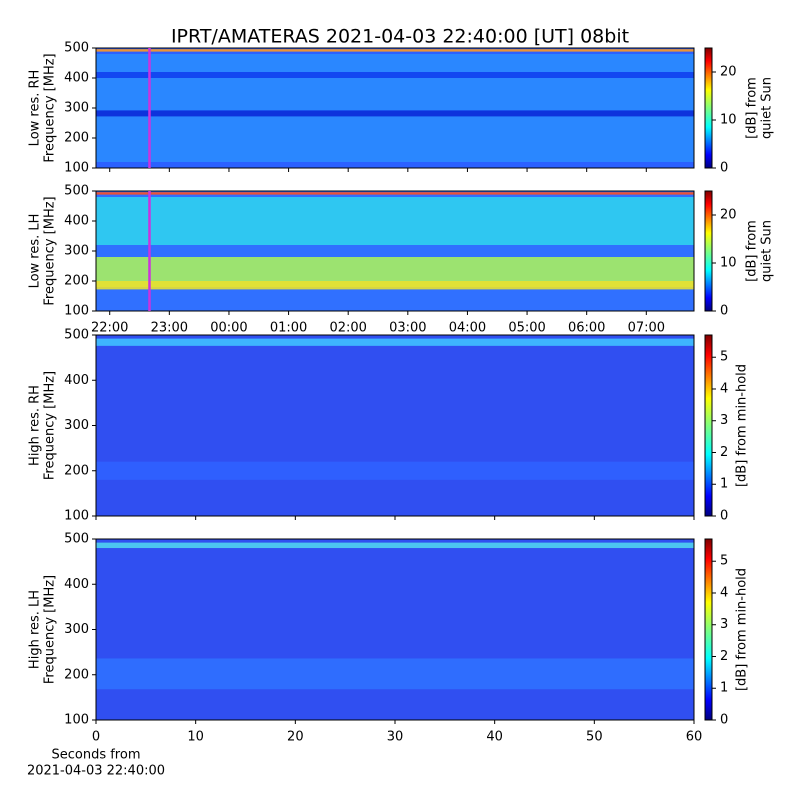 Image resolution: width=800 pixels, height=804 pixels. I want to click on x-tick-label: 20, so click(295, 737).